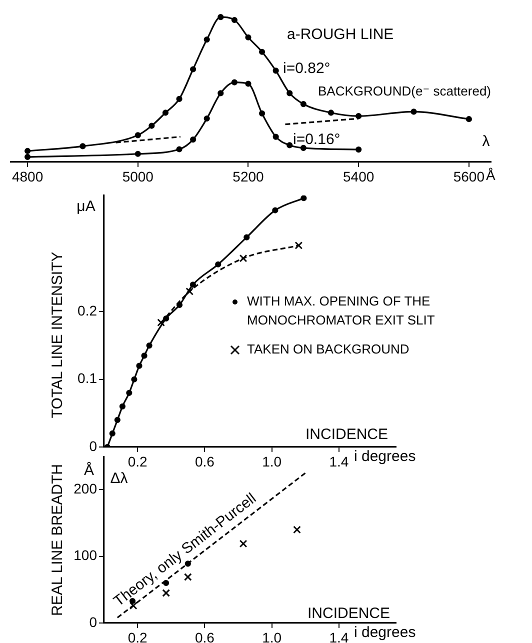  What do you see at coordinates (88, 310) in the screenshot?
I see `y-tick-label: 0.2` at bounding box center [88, 310].